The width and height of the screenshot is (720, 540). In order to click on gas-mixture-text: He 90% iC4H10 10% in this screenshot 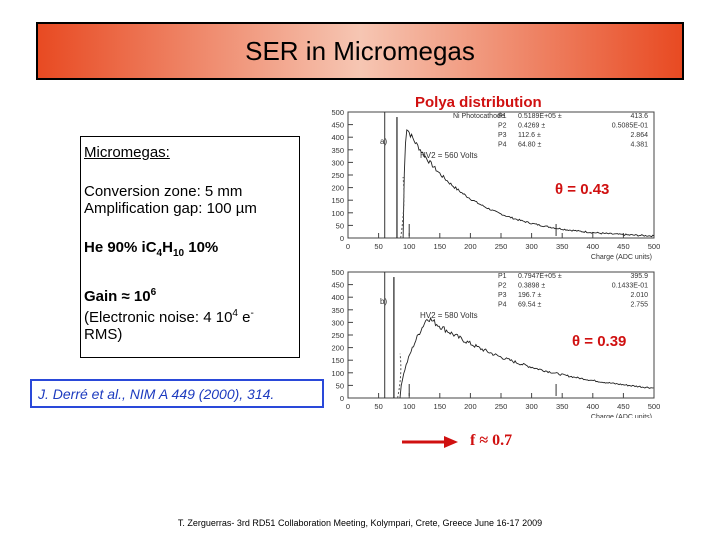, I will do `click(151, 249)`.